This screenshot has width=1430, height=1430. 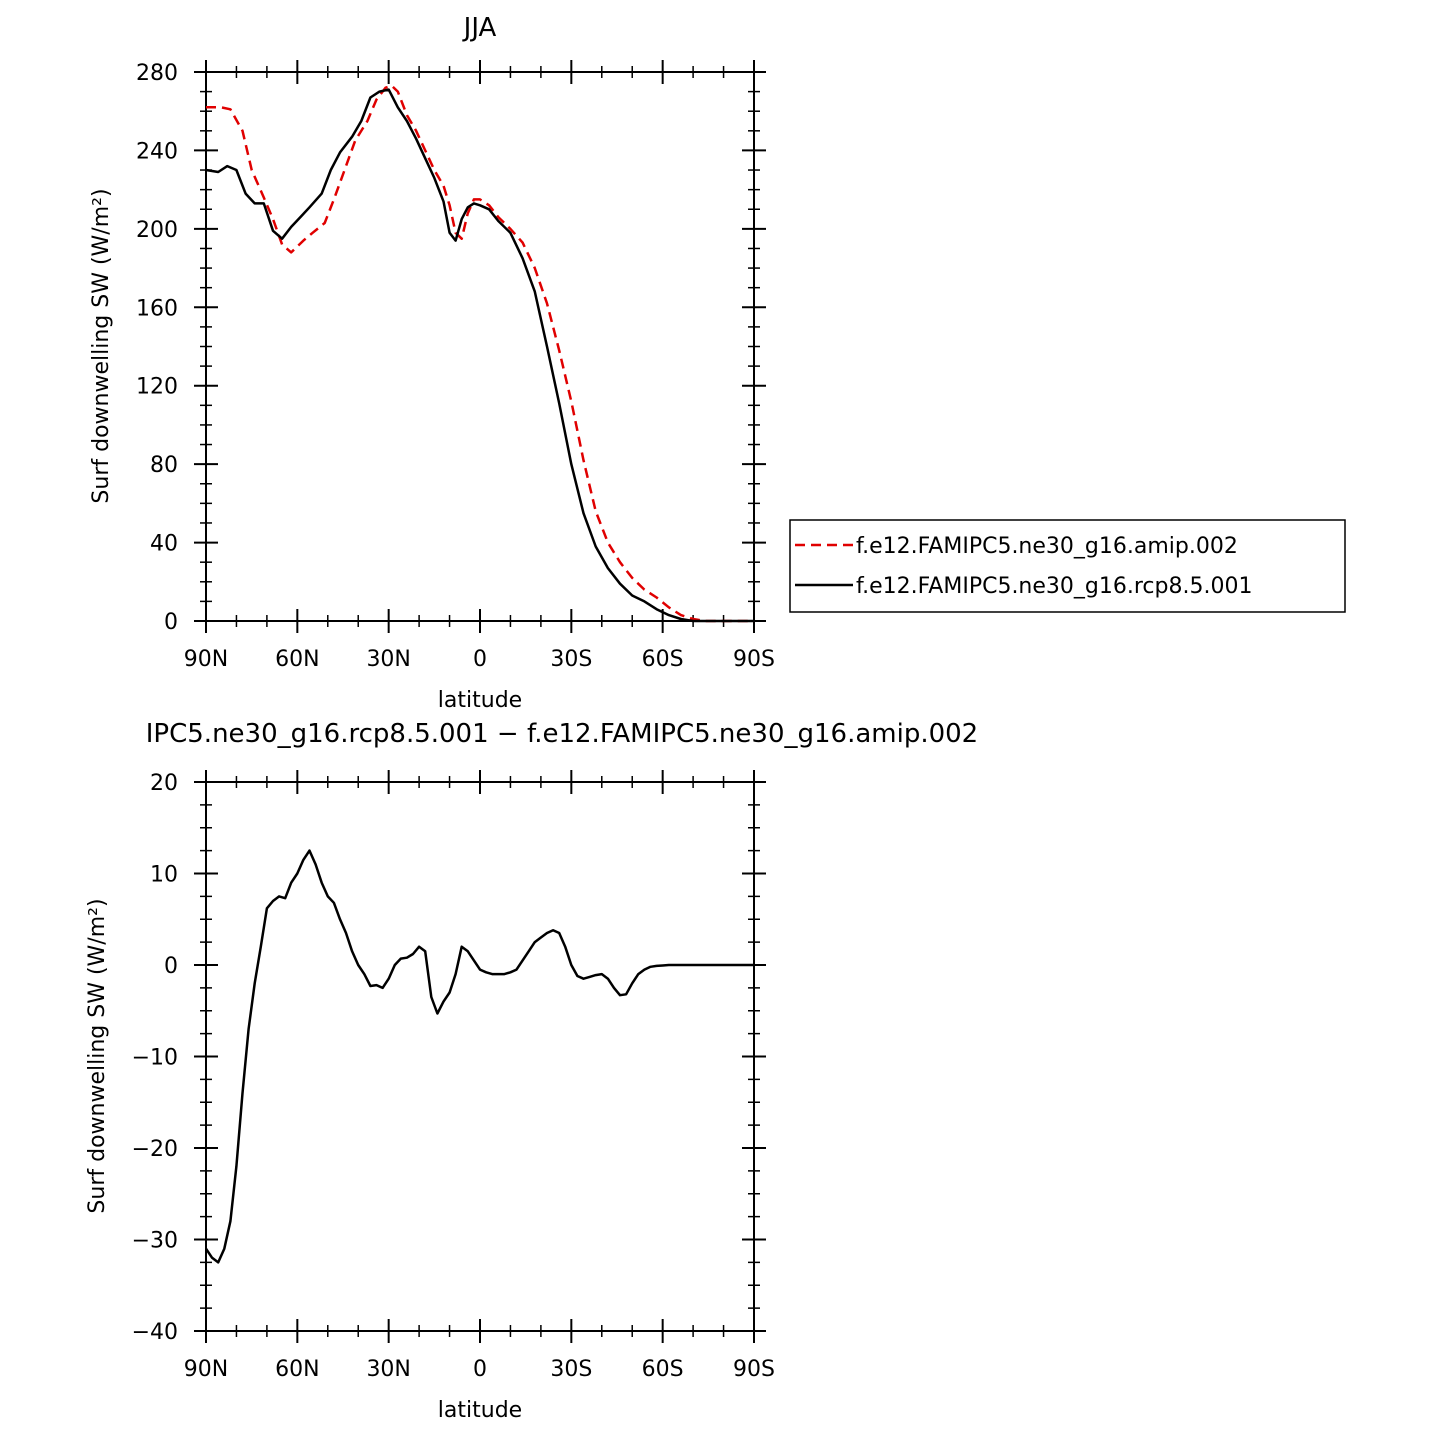 I want to click on top-y-tick-labels: 0 40 80 120 160 200 240 280, so click(x=157, y=348).